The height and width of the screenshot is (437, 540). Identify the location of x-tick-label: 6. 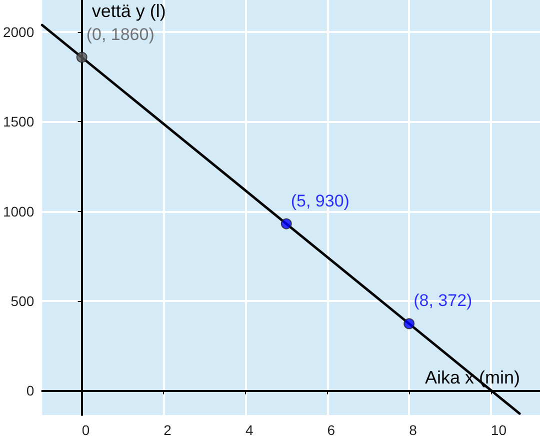
(331, 429).